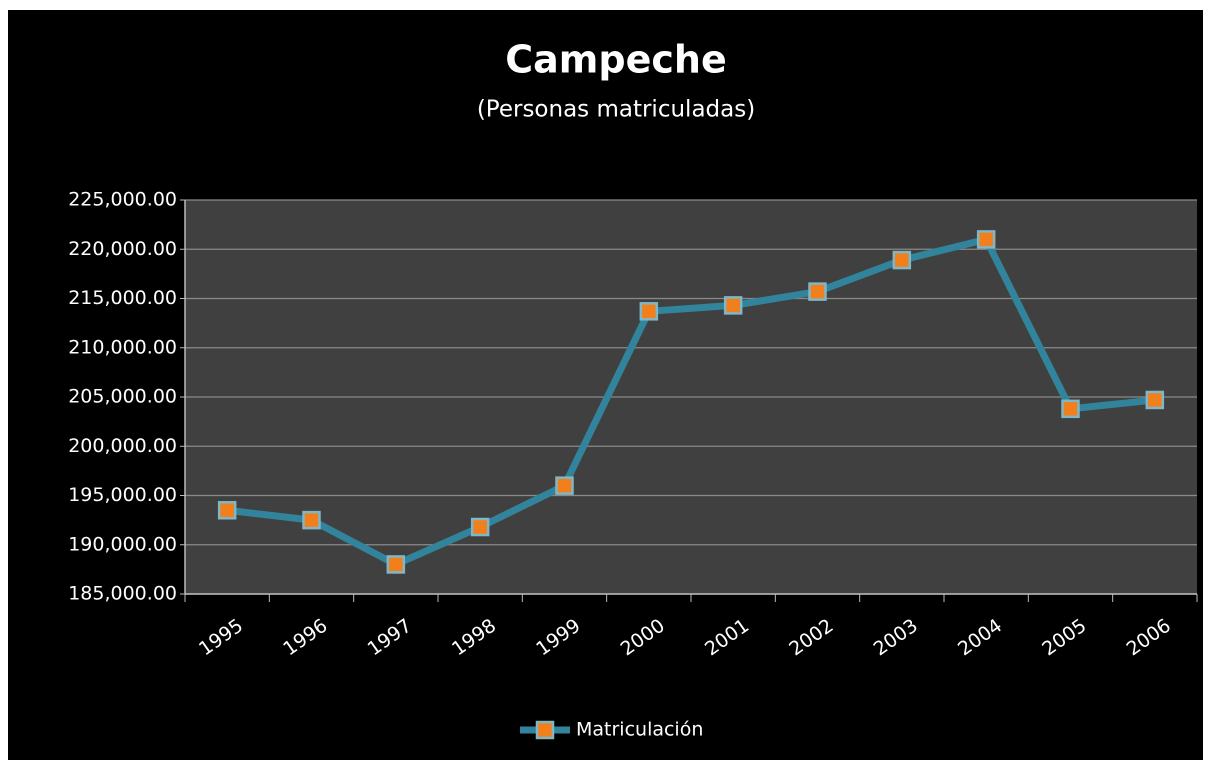 The height and width of the screenshot is (764, 1209). What do you see at coordinates (122, 544) in the screenshot?
I see `y-tick-label: 190,000.00` at bounding box center [122, 544].